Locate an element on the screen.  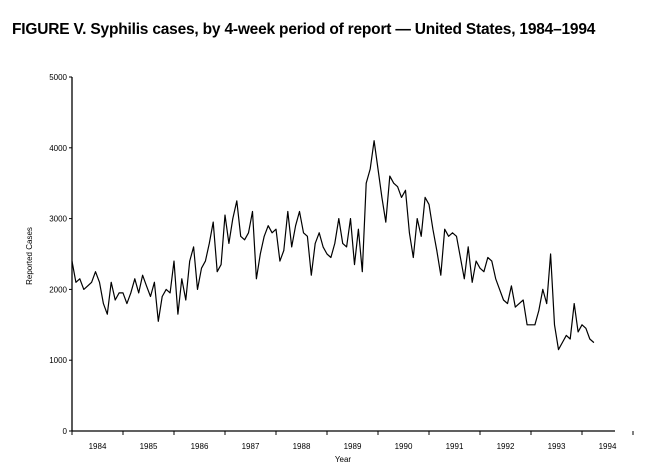
x-tick-label: 1989 is located at coordinates (353, 446).